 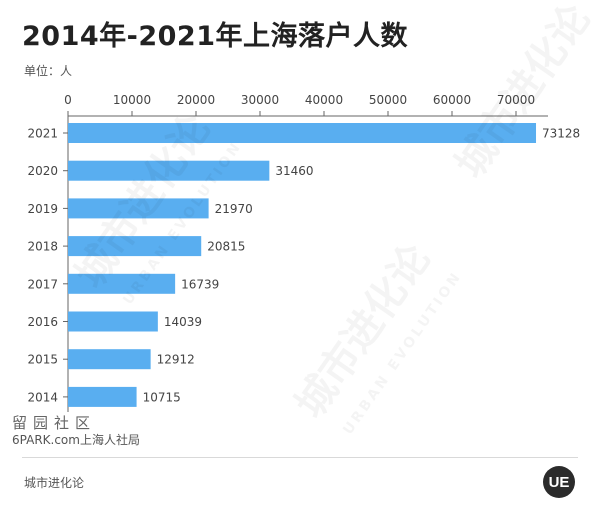 I want to click on category-label-2014: 2014, so click(x=42, y=397).